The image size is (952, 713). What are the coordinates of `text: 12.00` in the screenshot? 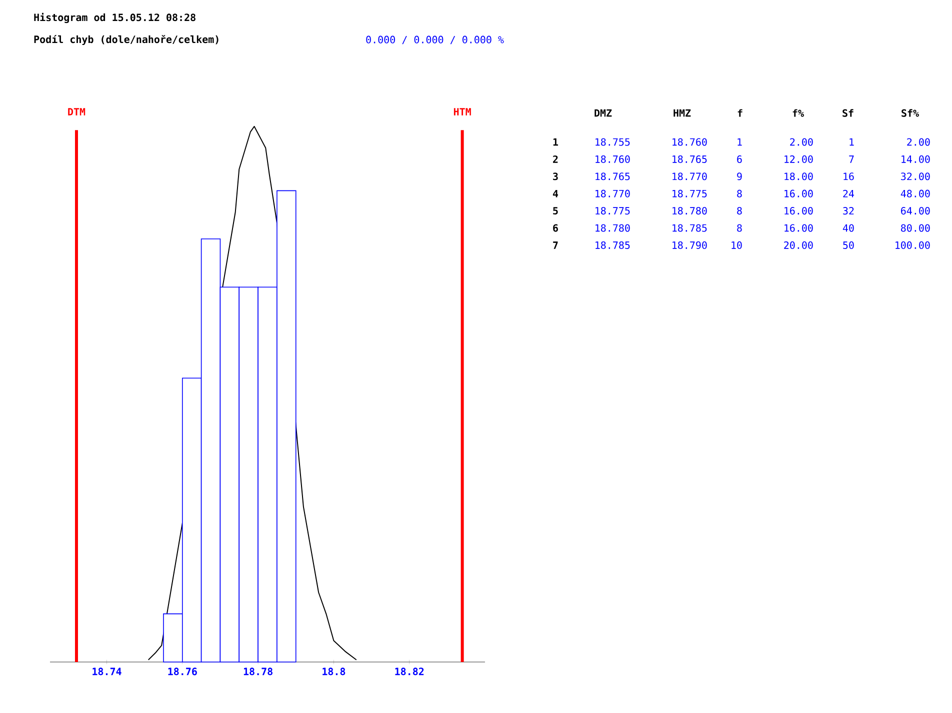 It's located at (798, 159).